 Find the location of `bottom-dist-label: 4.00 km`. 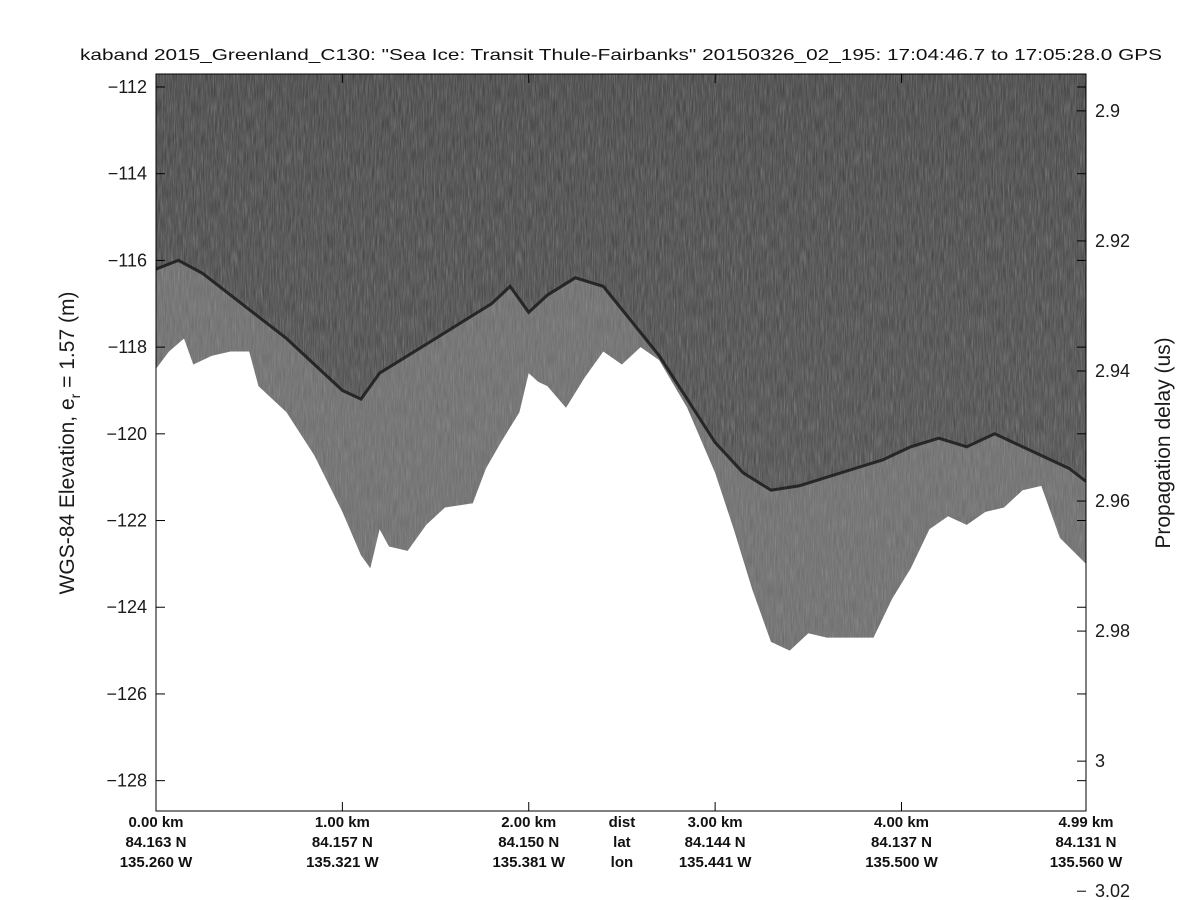

bottom-dist-label: 4.00 km is located at coordinates (901, 822).